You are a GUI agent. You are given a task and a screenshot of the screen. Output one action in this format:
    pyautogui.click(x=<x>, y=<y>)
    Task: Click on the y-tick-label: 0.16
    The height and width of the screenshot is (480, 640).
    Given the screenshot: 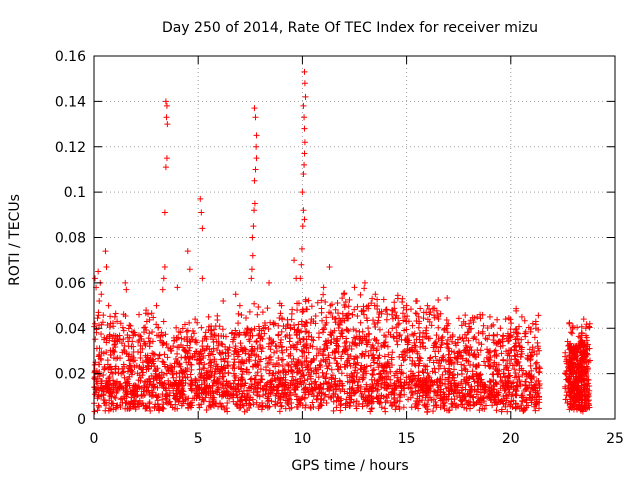 What is the action you would take?
    pyautogui.click(x=70, y=57)
    